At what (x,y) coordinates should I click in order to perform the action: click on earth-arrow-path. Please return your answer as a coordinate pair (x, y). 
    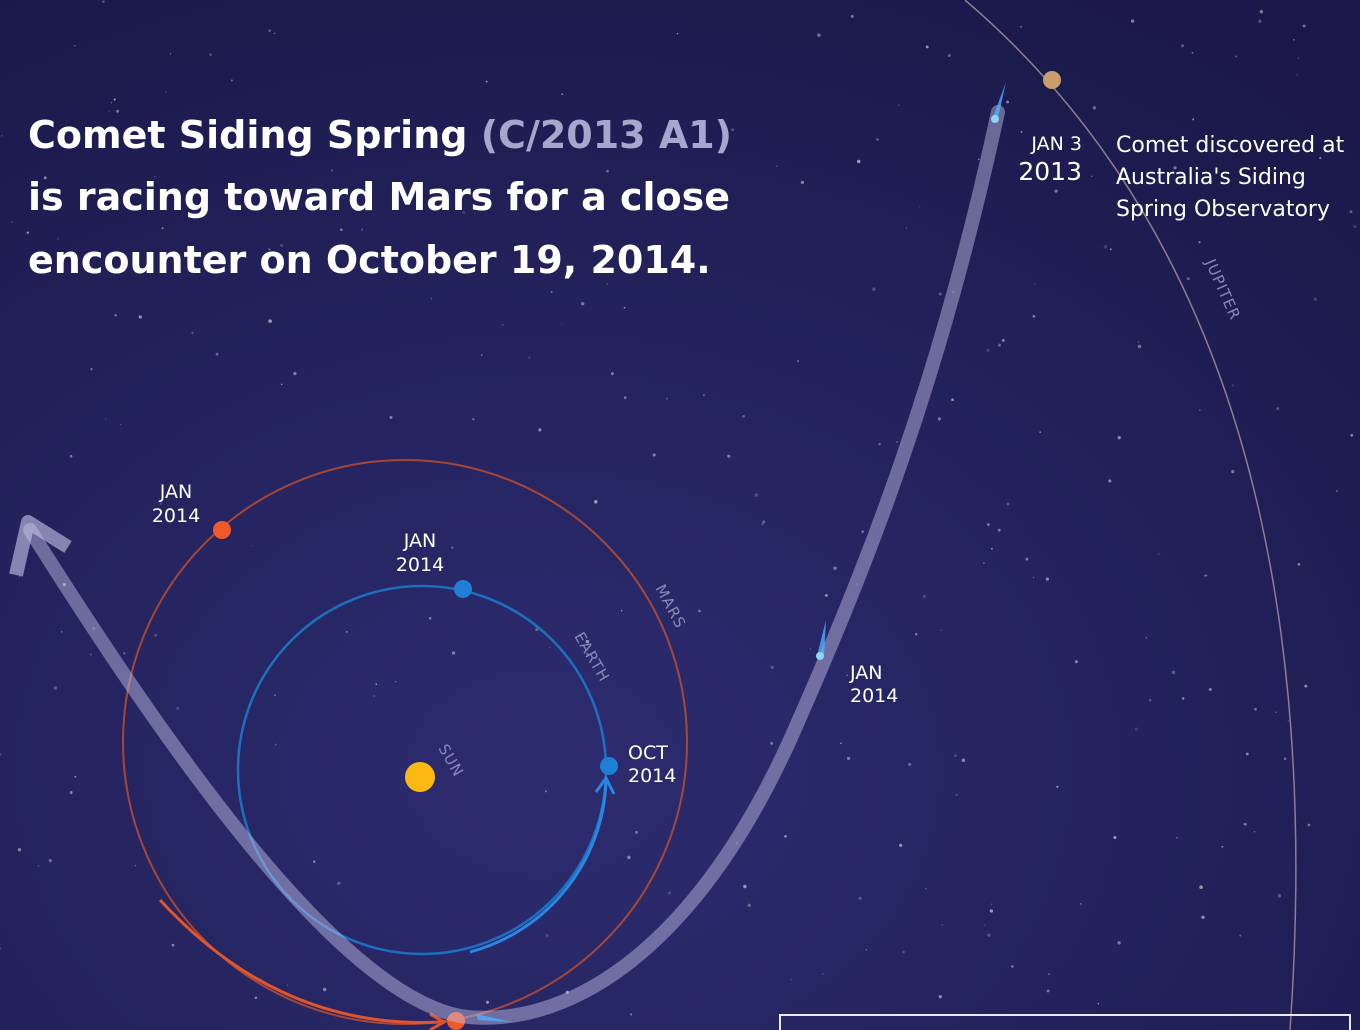
    Looking at the image, I should click on (538, 867).